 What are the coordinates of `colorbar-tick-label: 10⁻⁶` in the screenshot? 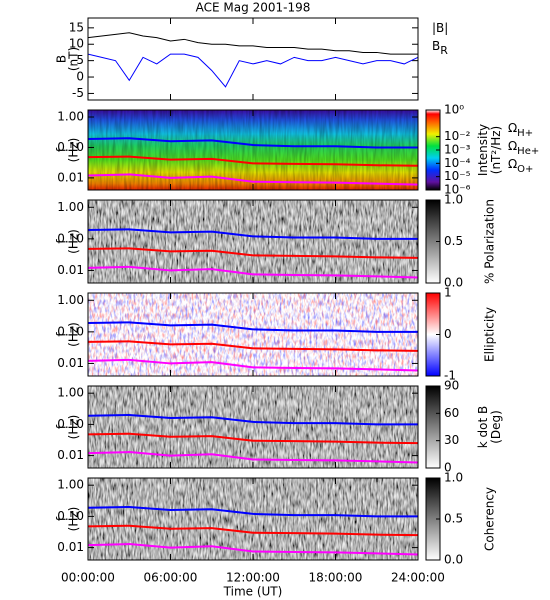 It's located at (457, 190).